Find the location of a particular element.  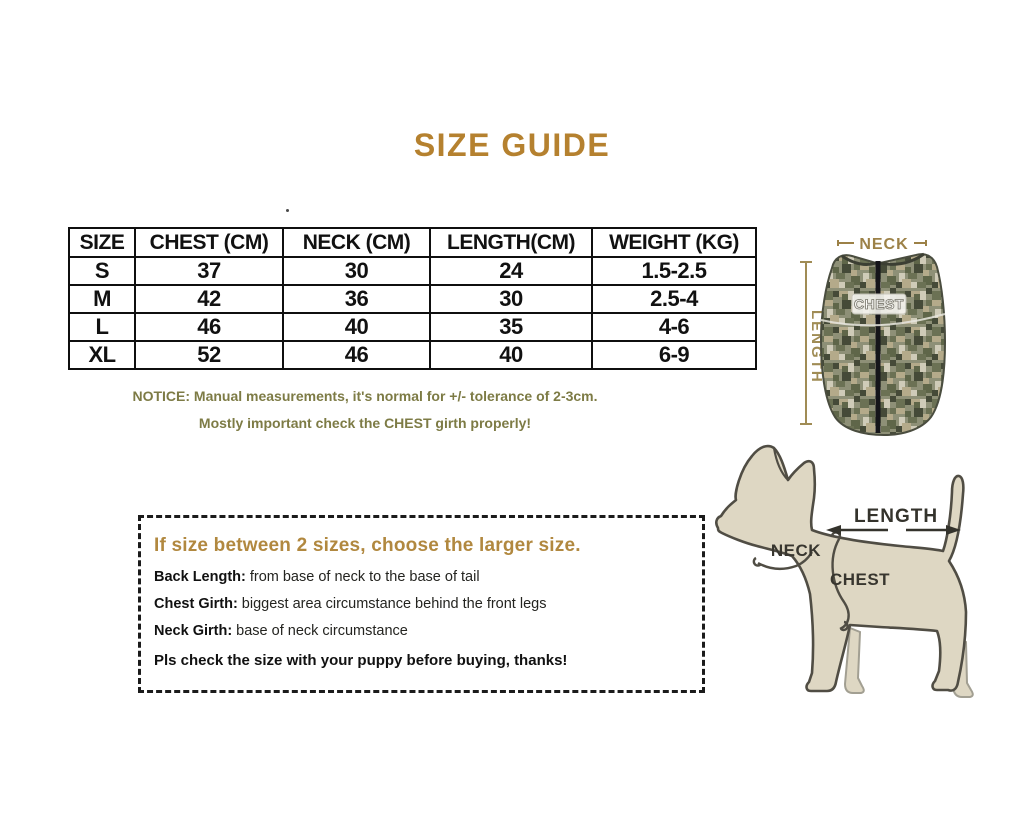

vest-chest-seam is located at coordinates (883, 320).